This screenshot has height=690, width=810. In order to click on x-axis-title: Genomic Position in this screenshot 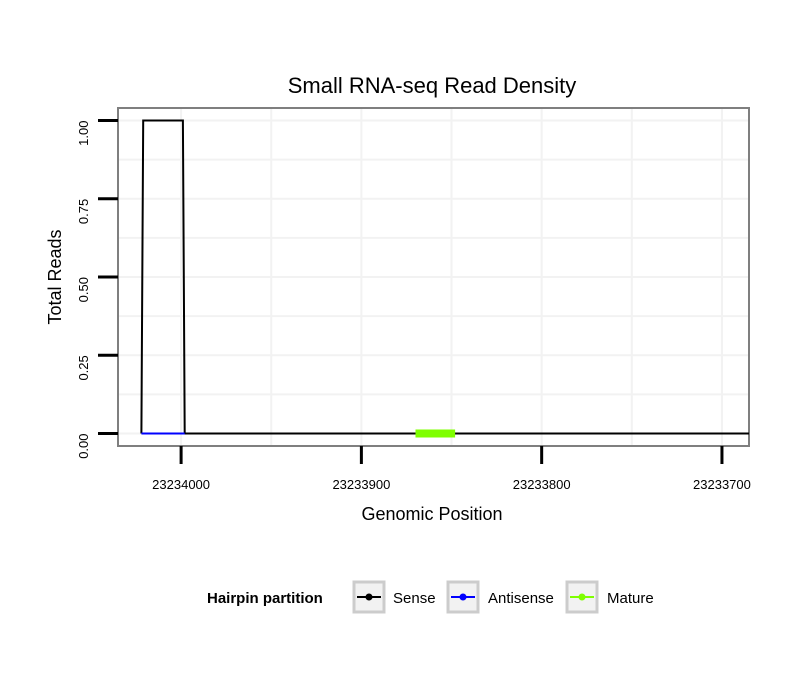, I will do `click(431, 514)`.